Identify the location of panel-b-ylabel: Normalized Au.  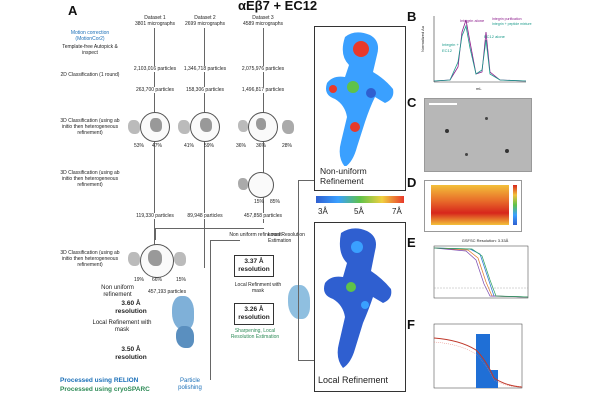
(422, 38).